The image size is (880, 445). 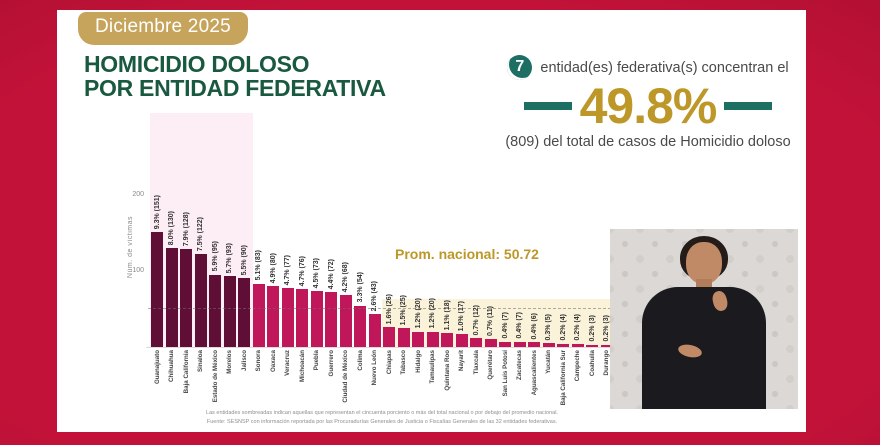 What do you see at coordinates (389, 362) in the screenshot?
I see `state-label: Chiapas` at bounding box center [389, 362].